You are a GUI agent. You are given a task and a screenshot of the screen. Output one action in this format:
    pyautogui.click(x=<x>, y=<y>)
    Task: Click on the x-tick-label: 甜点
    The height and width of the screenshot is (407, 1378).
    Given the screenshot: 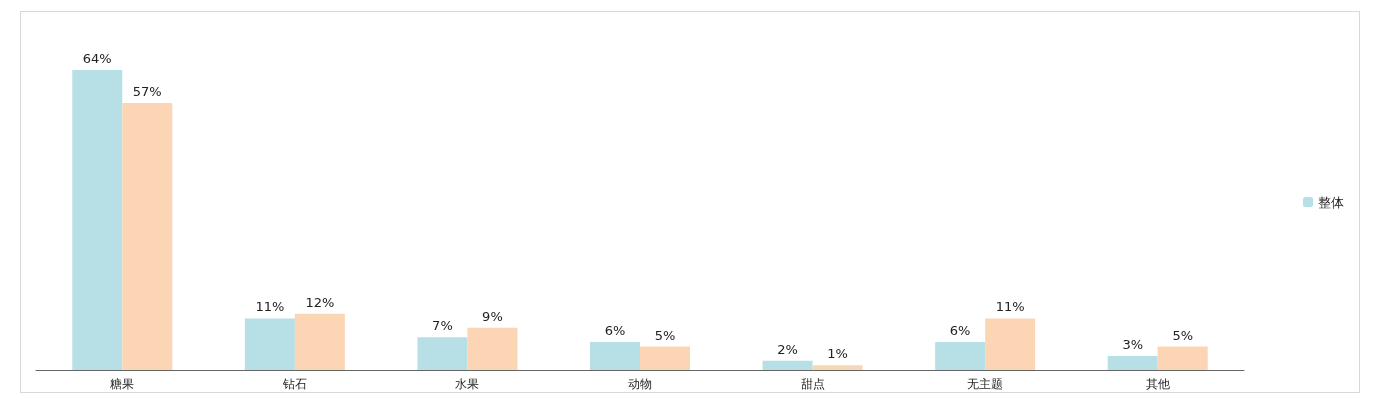 What is the action you would take?
    pyautogui.click(x=812, y=384)
    